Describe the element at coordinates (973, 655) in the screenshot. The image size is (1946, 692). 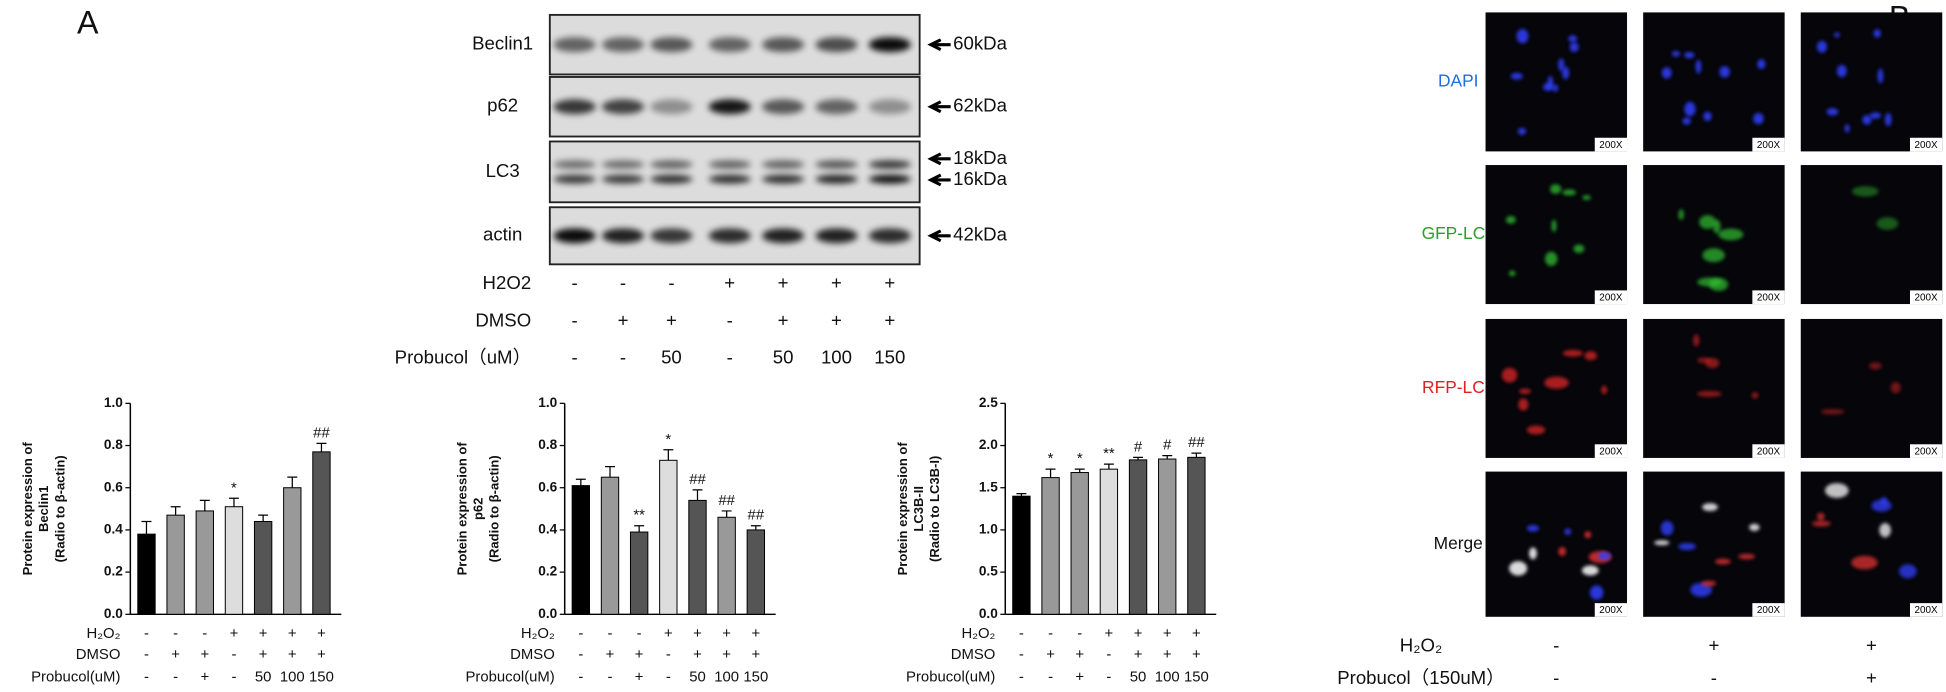
I see `condition-label: DMSO` at that location.